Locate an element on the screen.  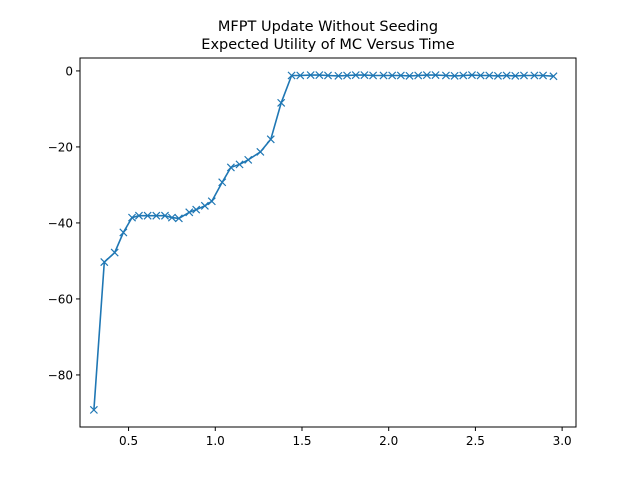
chart-title-line-2: Expected Utility of MC Versus Time is located at coordinates (327, 45).